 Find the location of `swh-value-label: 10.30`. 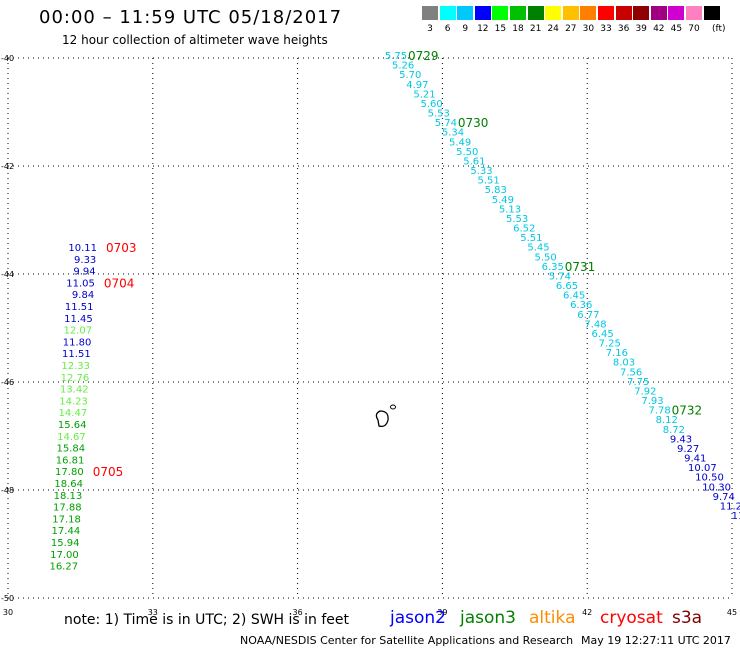

swh-value-label: 10.30 is located at coordinates (716, 487).